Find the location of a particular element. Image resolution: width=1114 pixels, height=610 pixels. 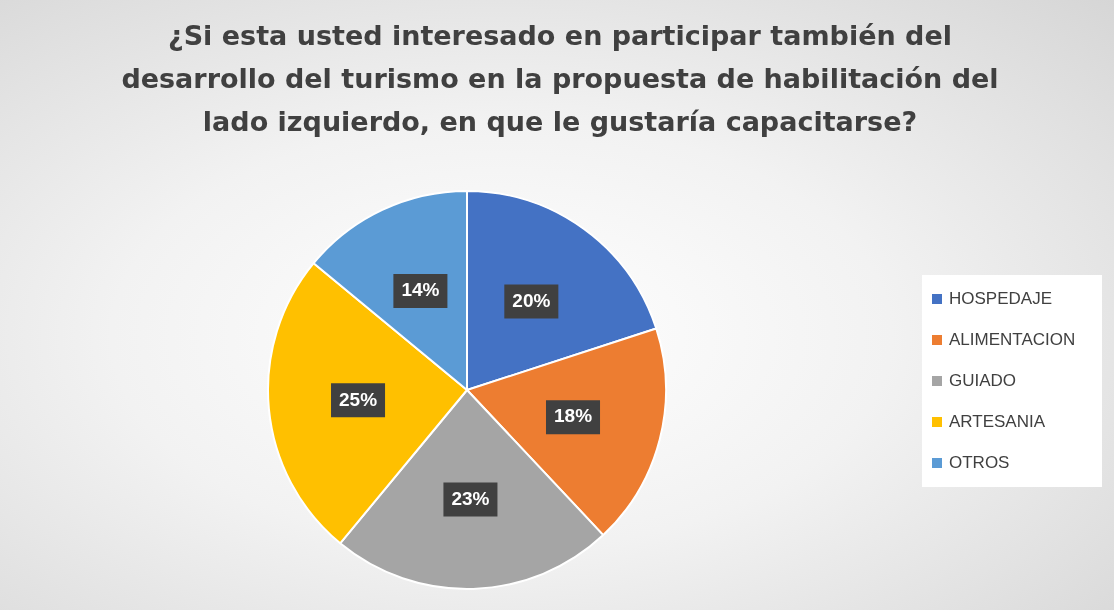

legend-label: ALIMENTACION is located at coordinates (1012, 339).